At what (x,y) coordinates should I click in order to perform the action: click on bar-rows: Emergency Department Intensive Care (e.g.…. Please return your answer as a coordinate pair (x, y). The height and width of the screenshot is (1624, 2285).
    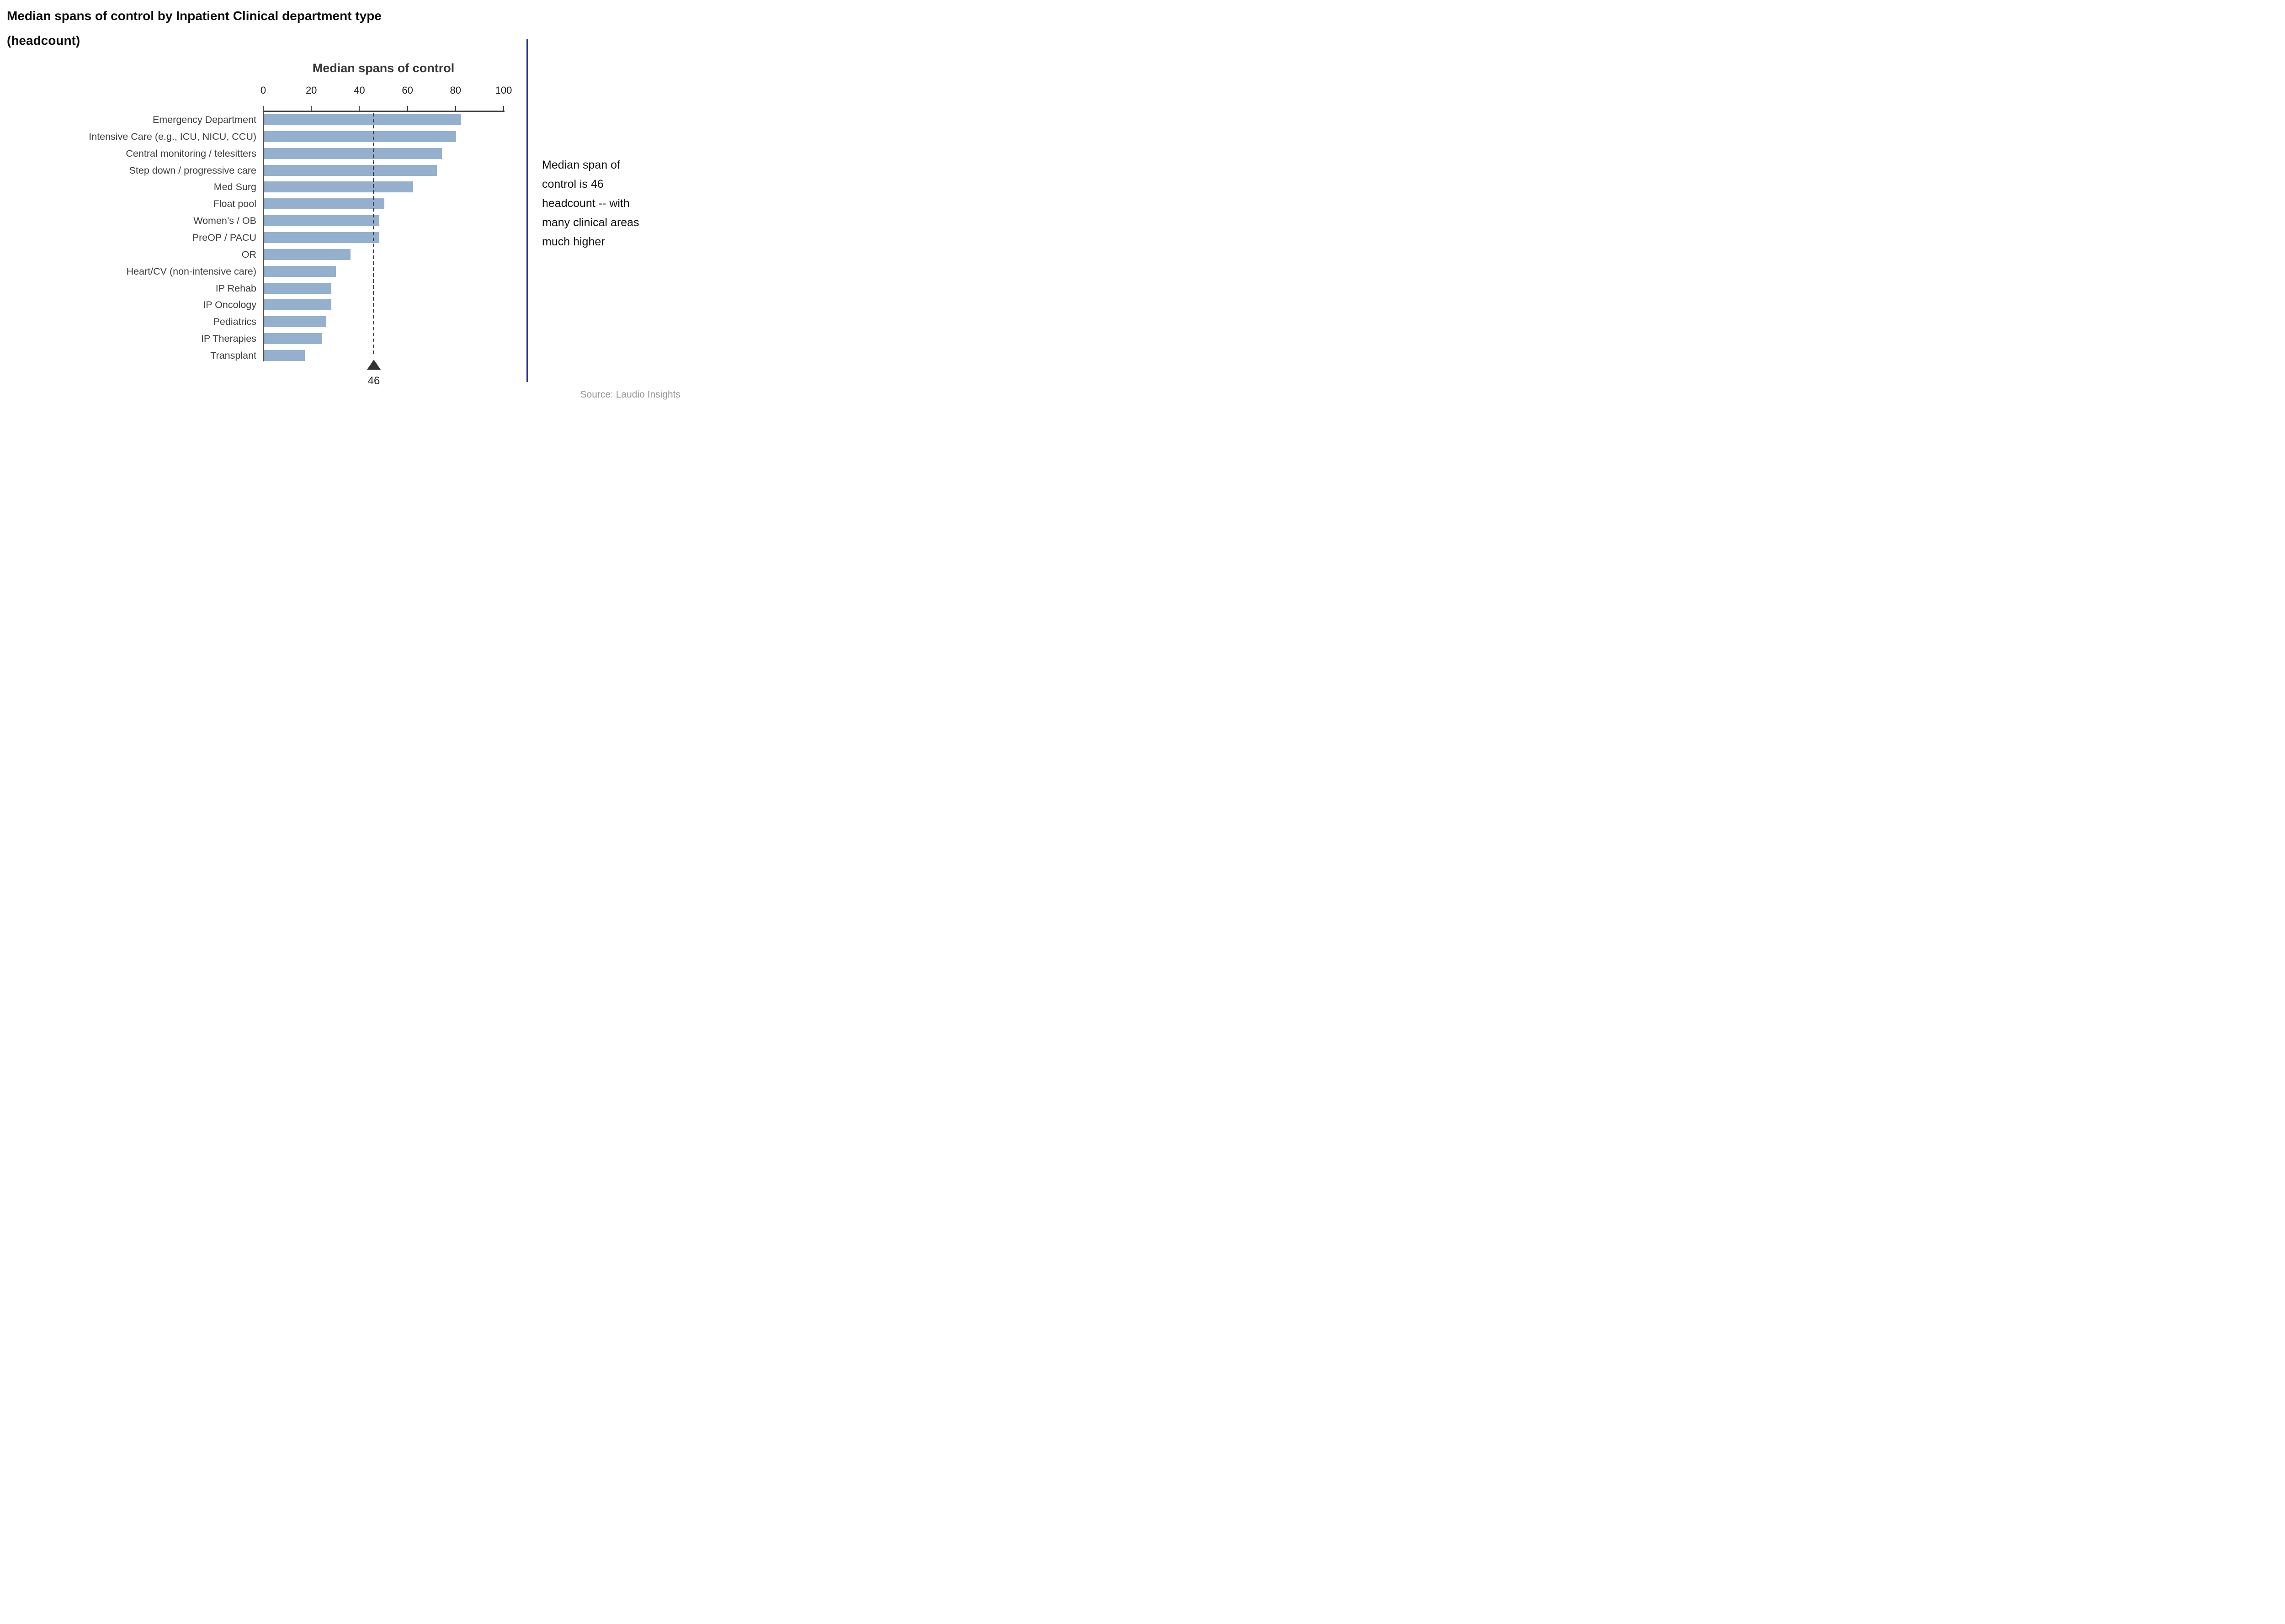
    Looking at the image, I should click on (253, 237).